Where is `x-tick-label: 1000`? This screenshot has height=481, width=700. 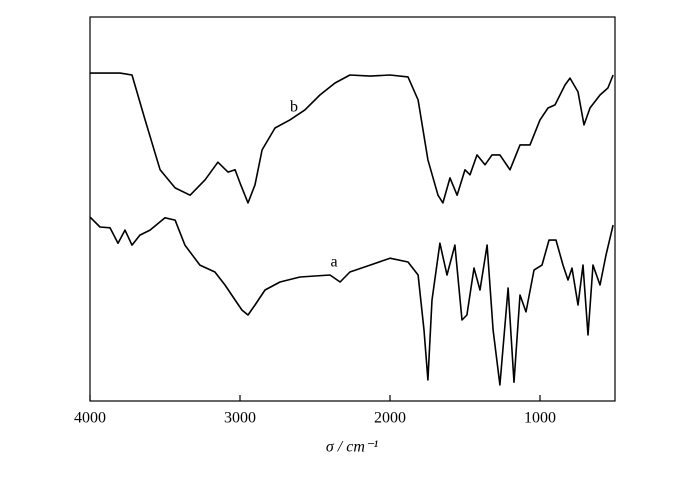 x-tick-label: 1000 is located at coordinates (540, 418).